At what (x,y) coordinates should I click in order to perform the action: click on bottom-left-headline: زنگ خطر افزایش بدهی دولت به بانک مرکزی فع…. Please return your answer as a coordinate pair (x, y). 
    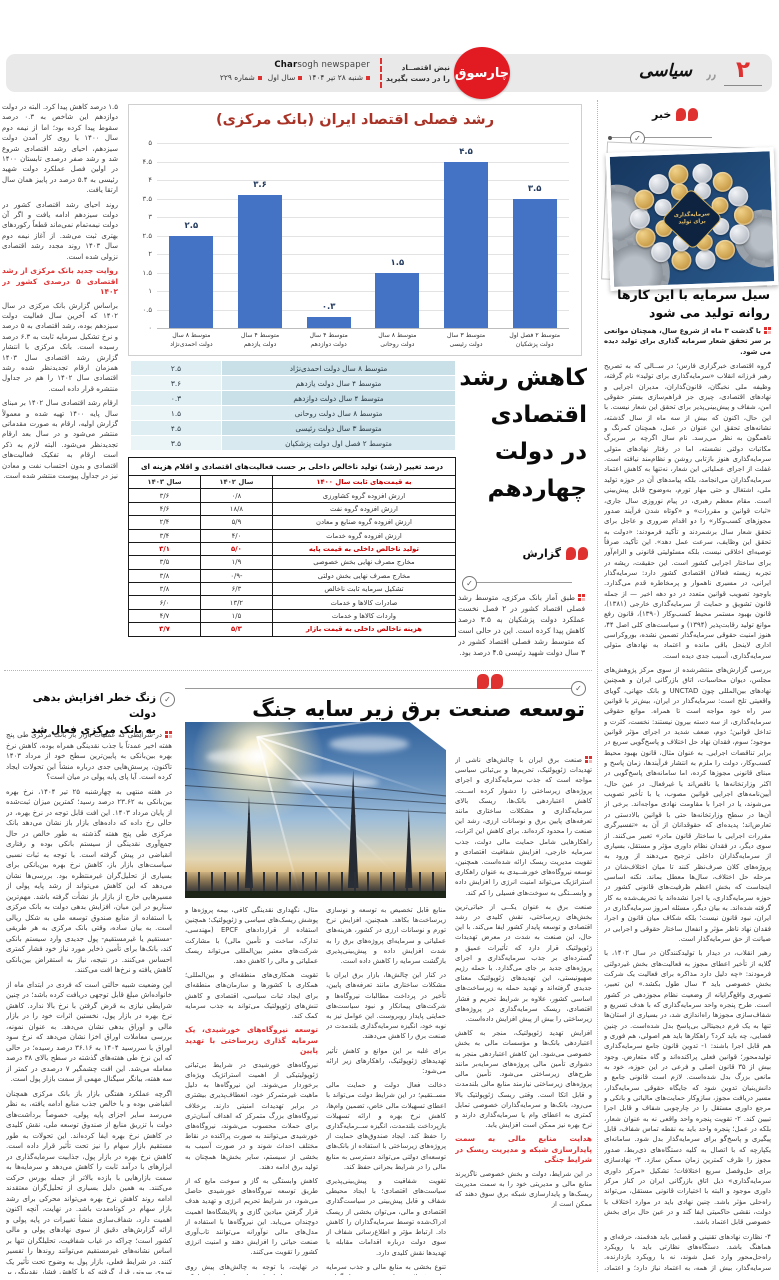
    Looking at the image, I should click on (81, 714).